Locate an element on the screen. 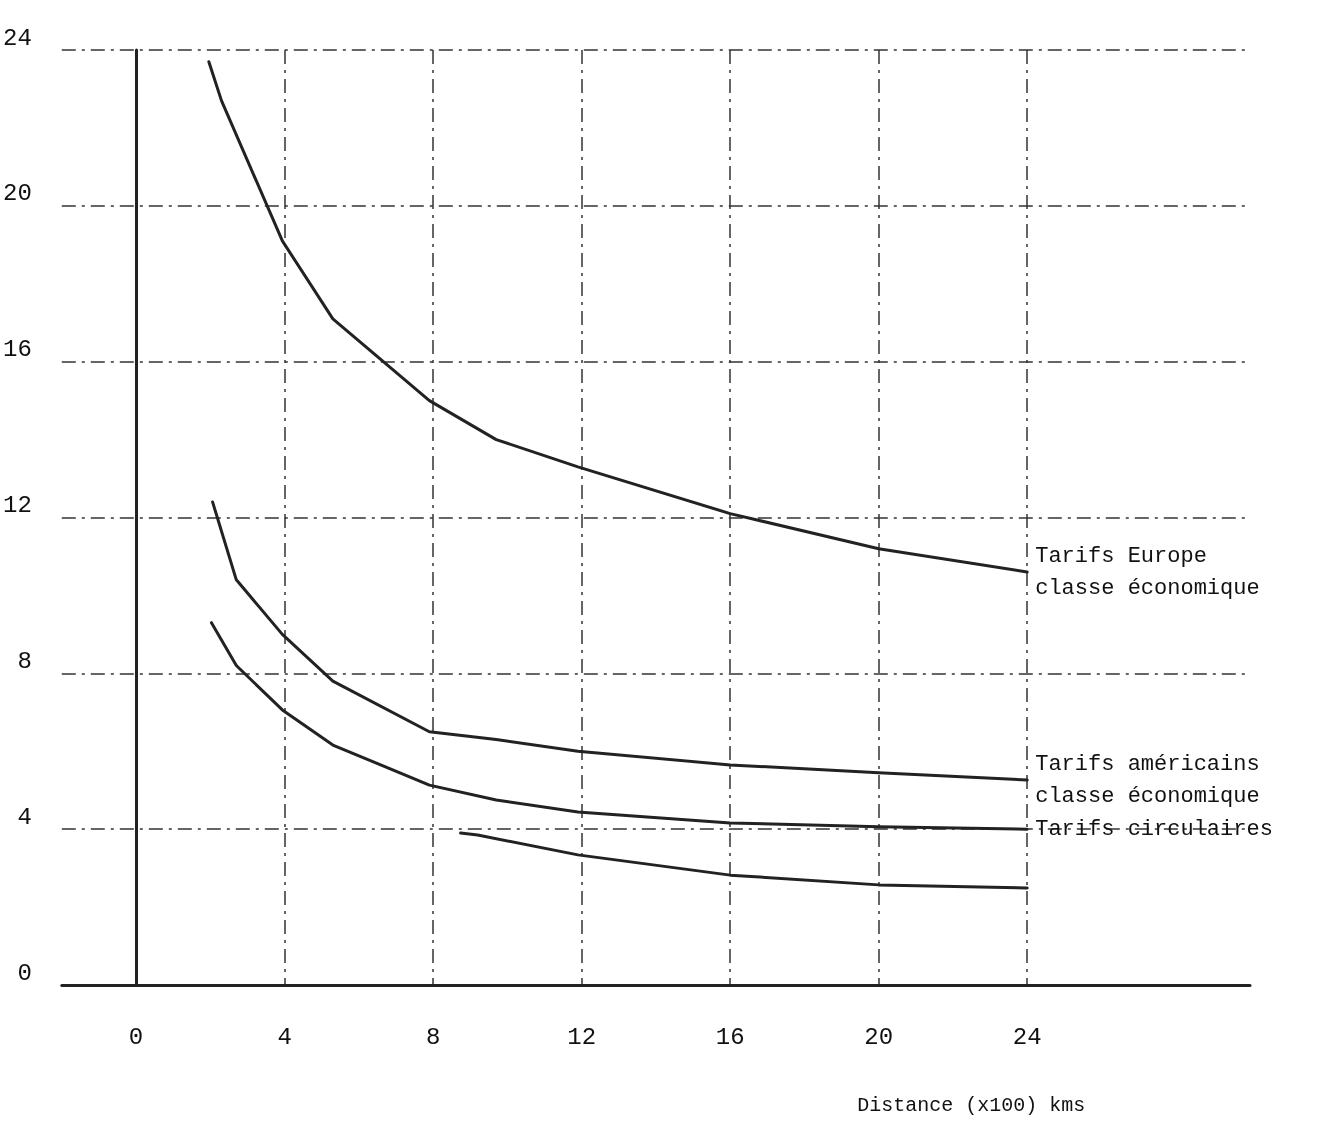  x-tick-label: 16 is located at coordinates (730, 1037).